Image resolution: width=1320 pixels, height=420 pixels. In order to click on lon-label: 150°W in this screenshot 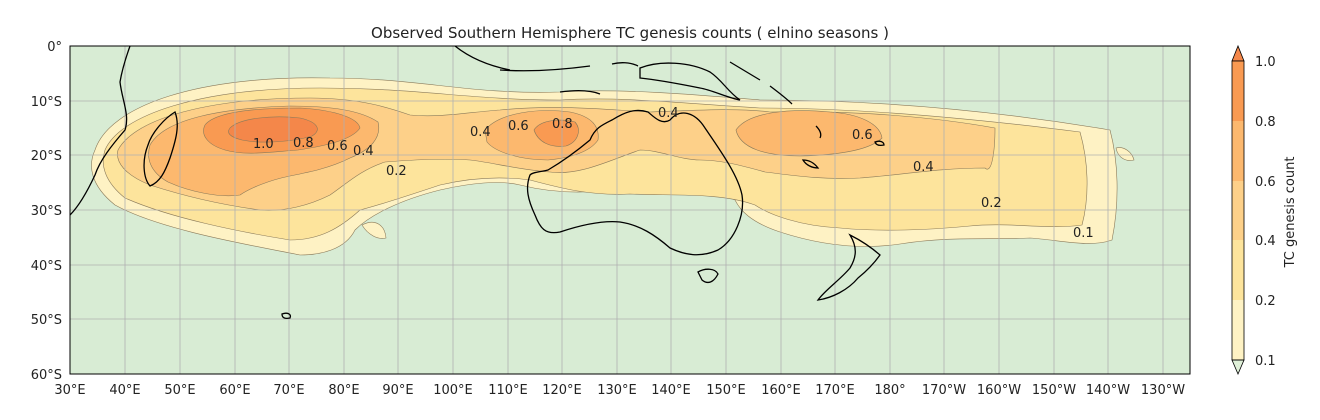, I will do `click(1054, 390)`.